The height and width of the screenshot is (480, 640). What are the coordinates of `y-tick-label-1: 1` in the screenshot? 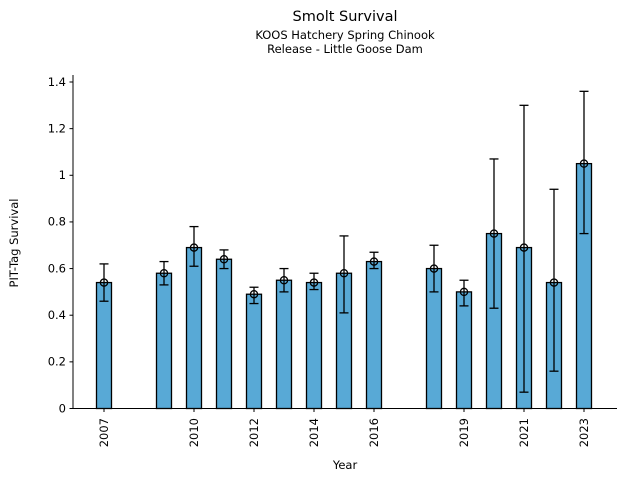 It's located at (62, 175).